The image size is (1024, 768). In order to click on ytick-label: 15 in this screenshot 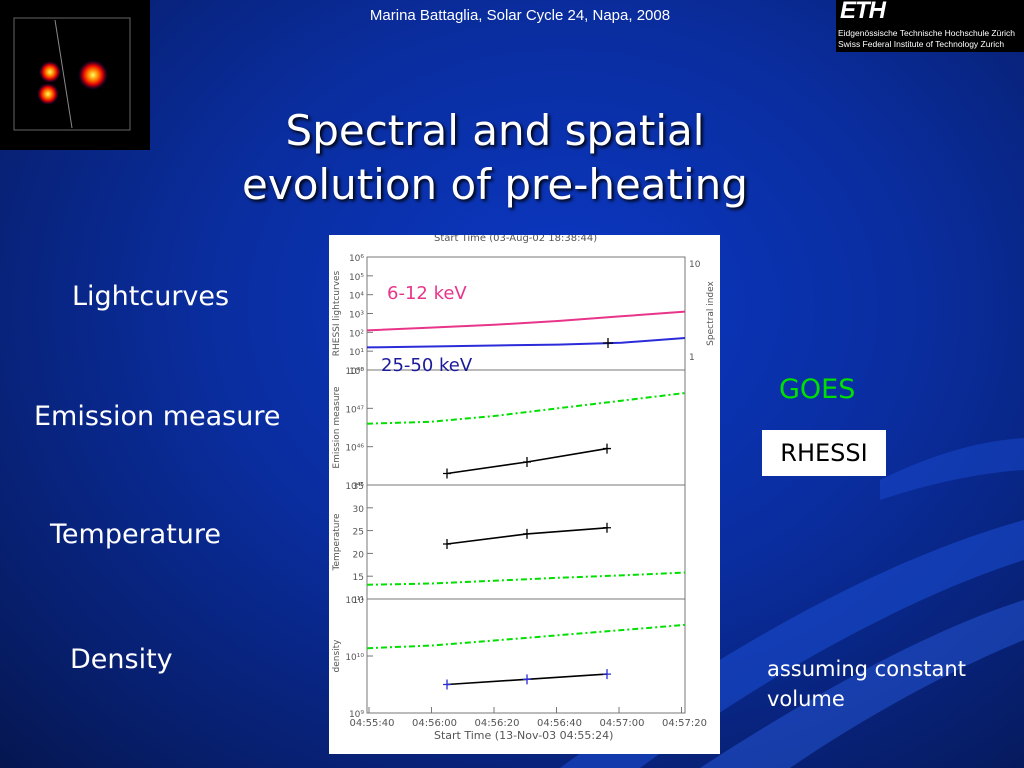, I will do `click(358, 578)`.